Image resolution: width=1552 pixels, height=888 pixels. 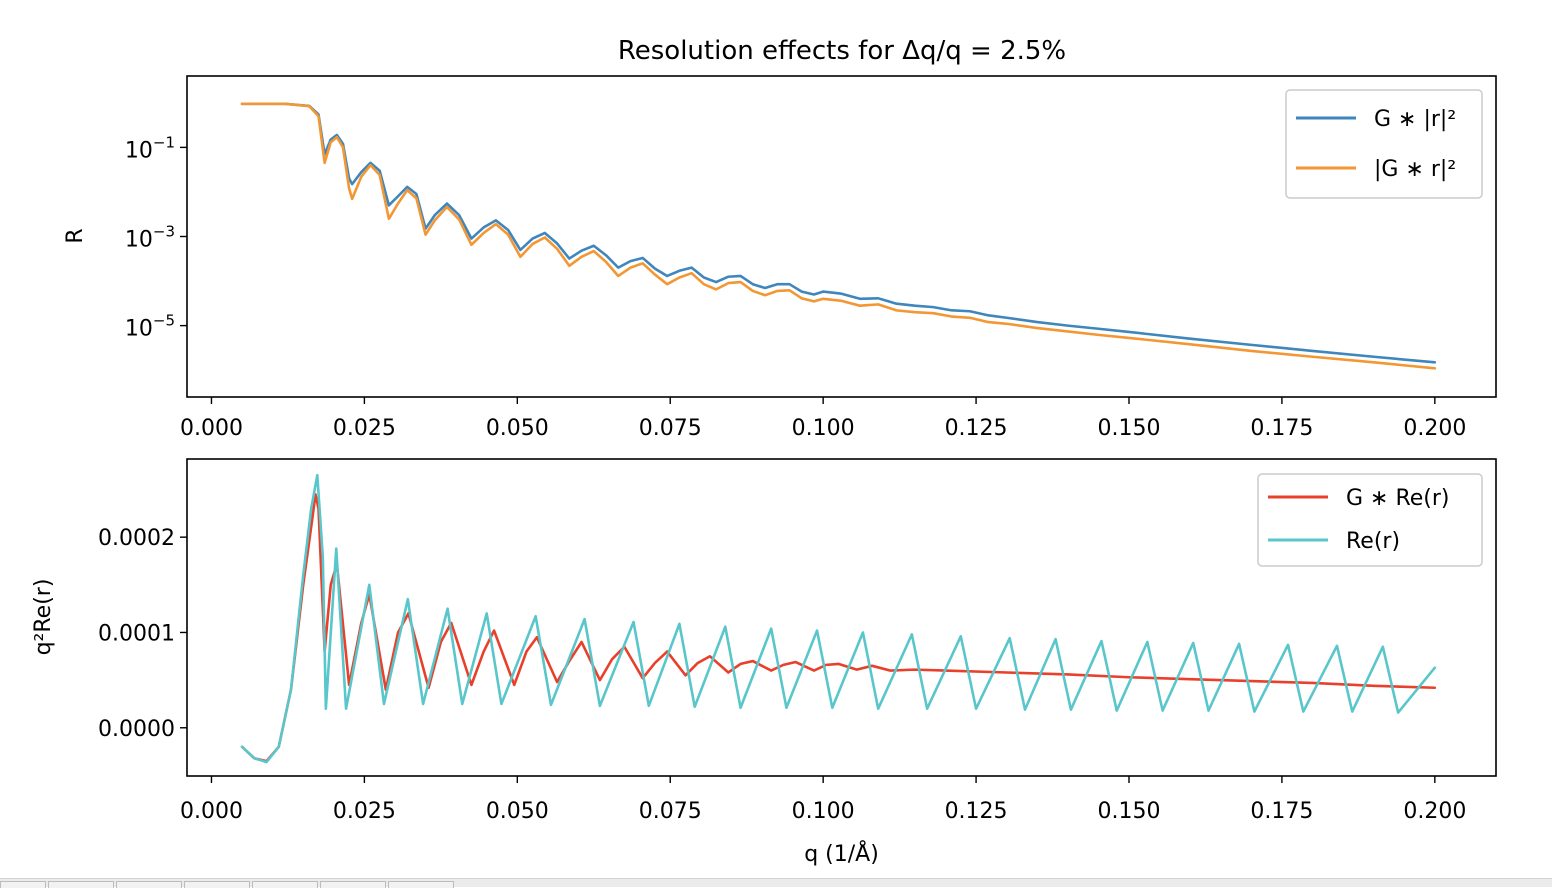 I want to click on y-axis-label: q²Re(r), so click(x=43, y=617).